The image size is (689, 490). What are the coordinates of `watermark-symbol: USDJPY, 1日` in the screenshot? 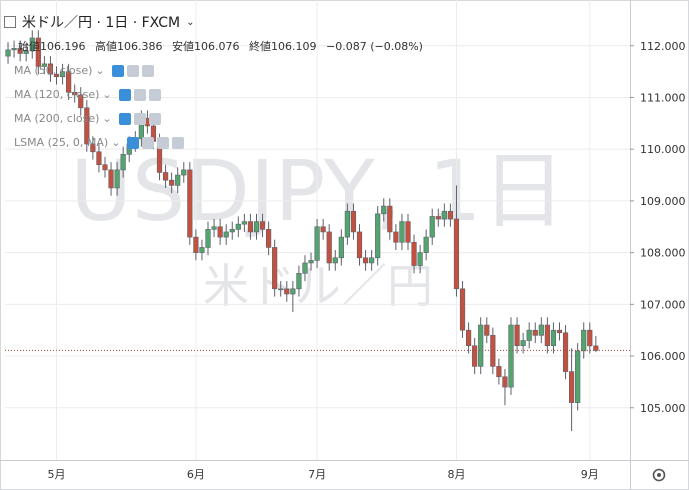 It's located at (317, 191).